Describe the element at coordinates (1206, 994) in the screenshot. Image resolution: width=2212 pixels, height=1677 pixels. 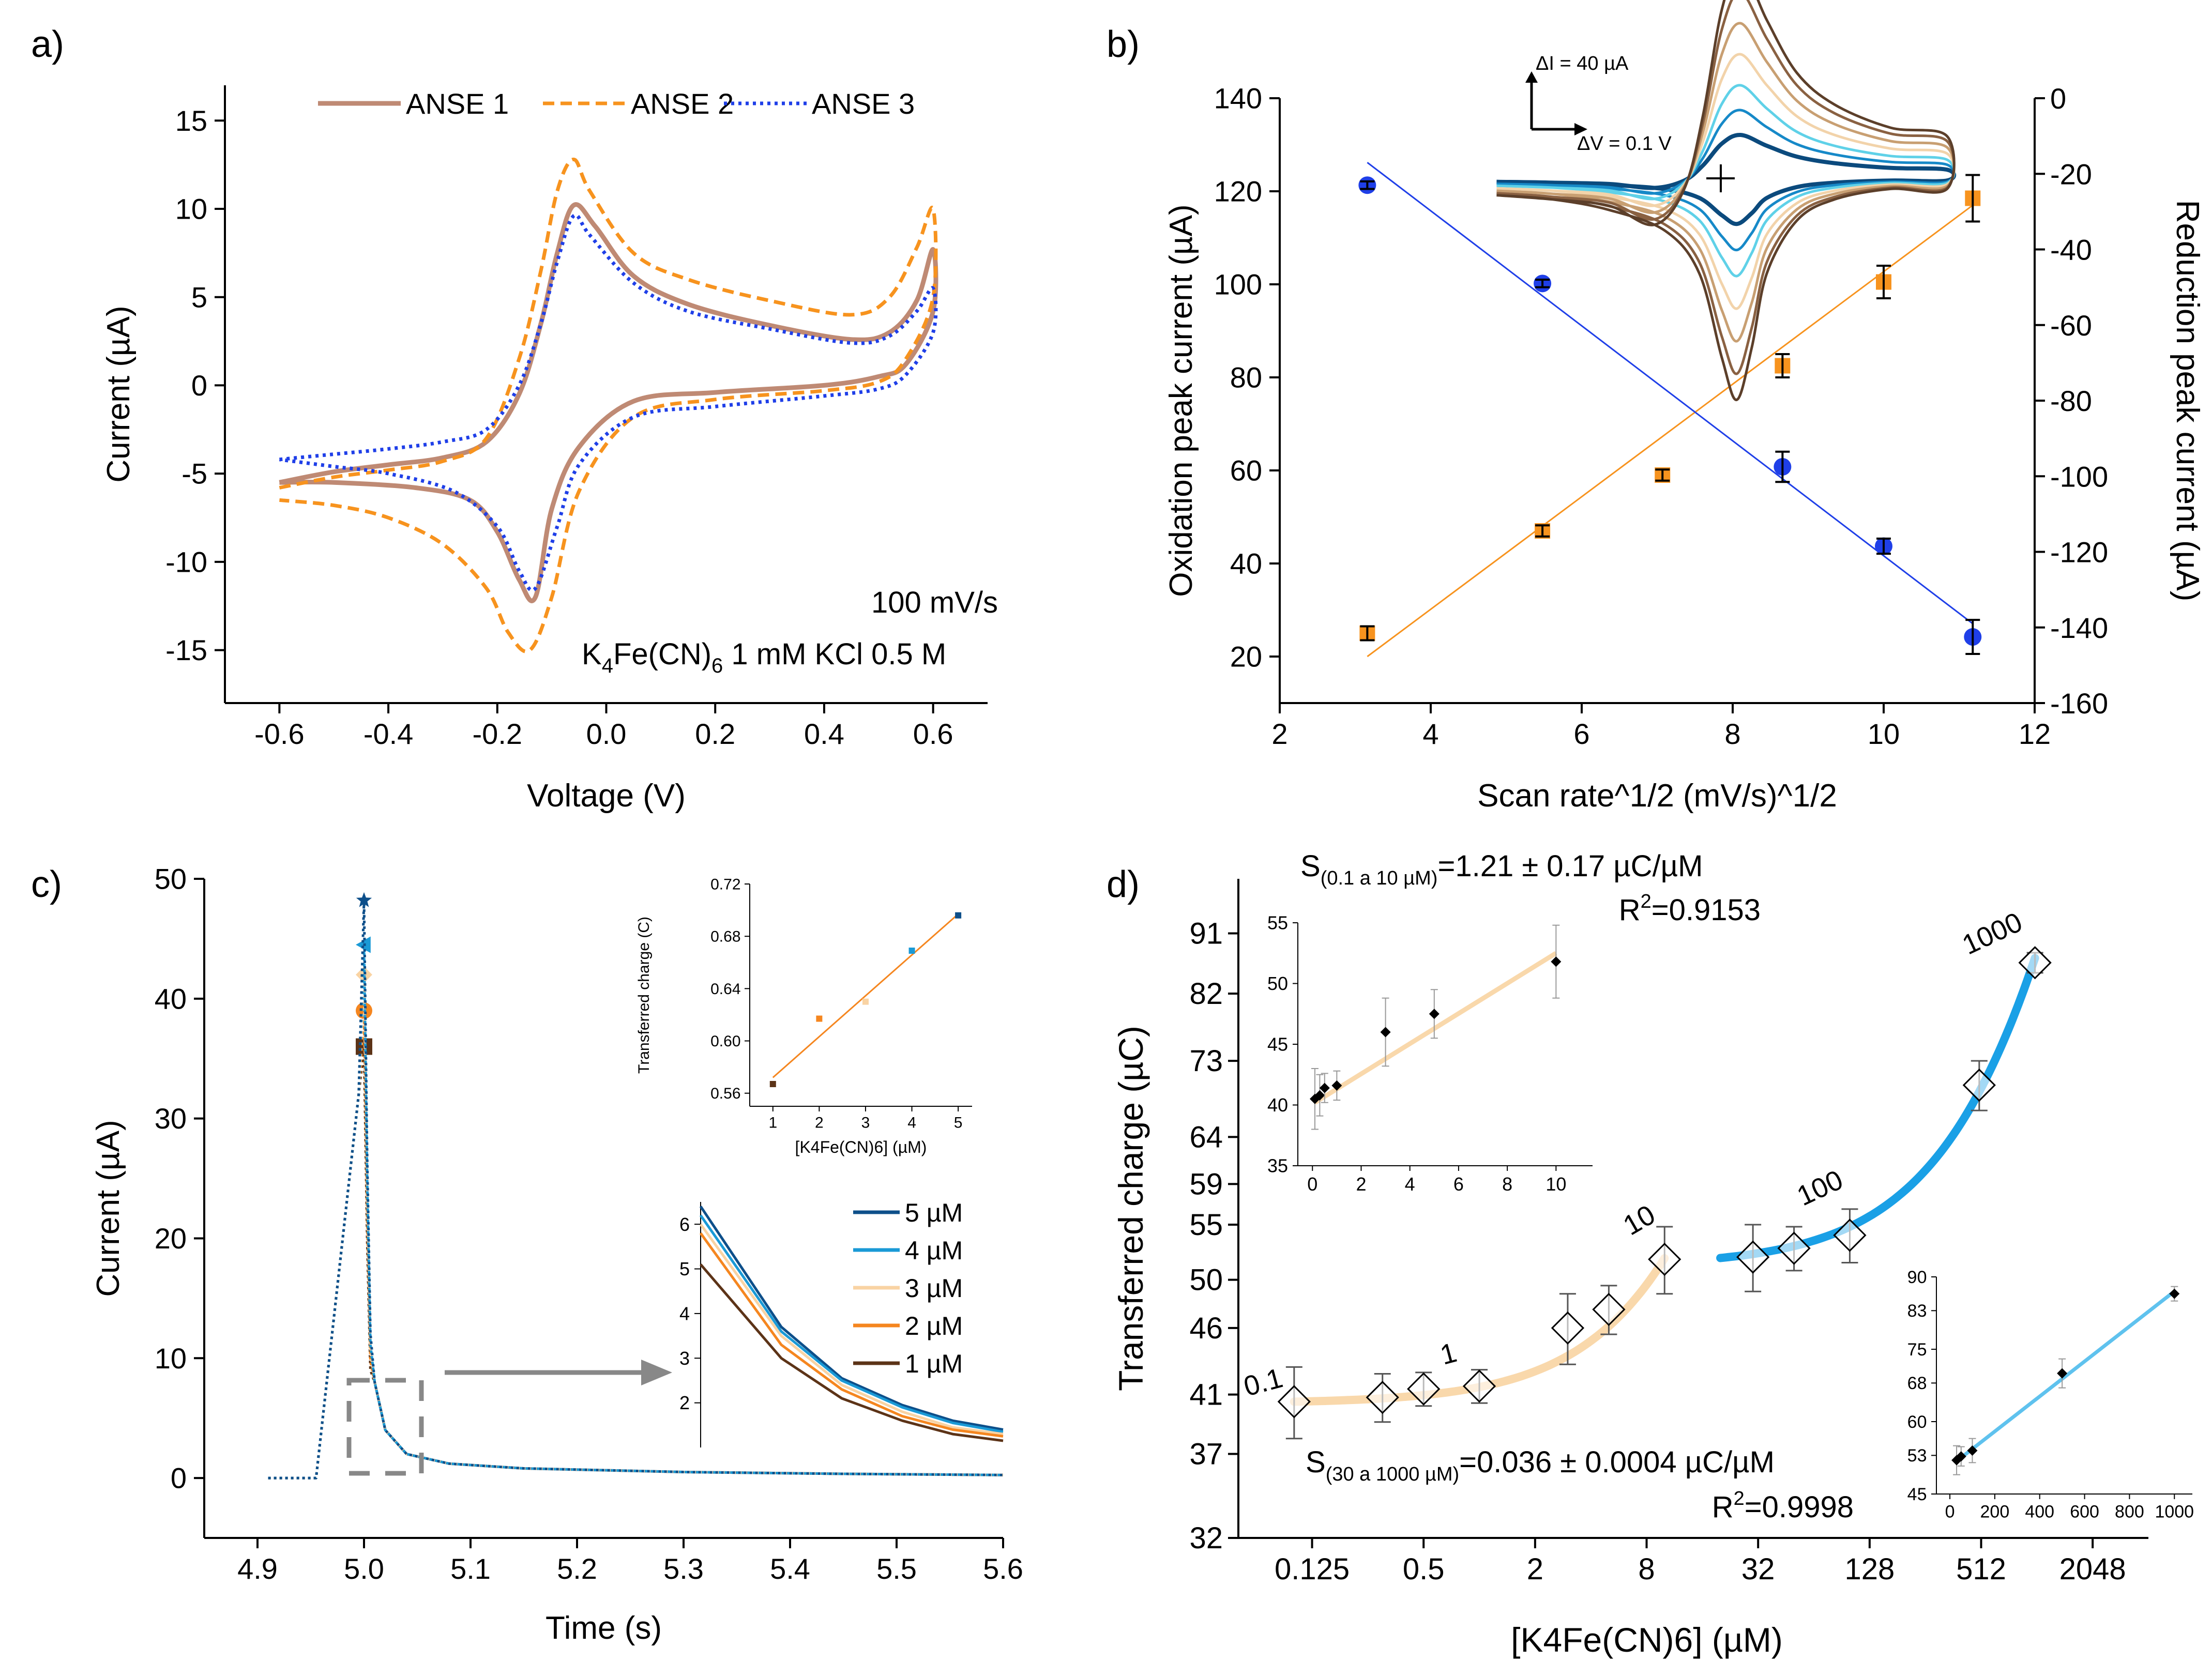
I see `d-y-tick-label: 82` at that location.